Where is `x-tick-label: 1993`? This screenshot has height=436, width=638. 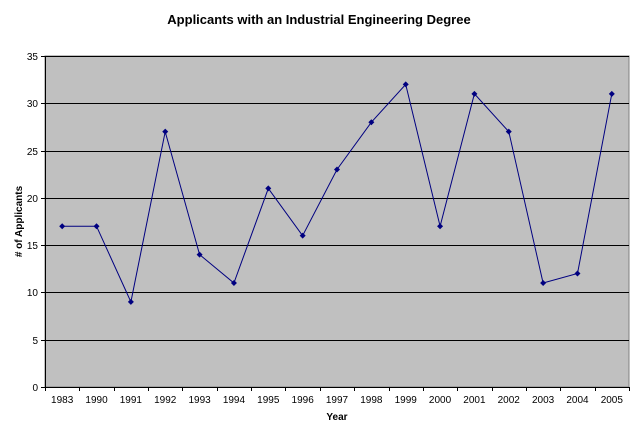 x-tick-label: 1993 is located at coordinates (199, 400).